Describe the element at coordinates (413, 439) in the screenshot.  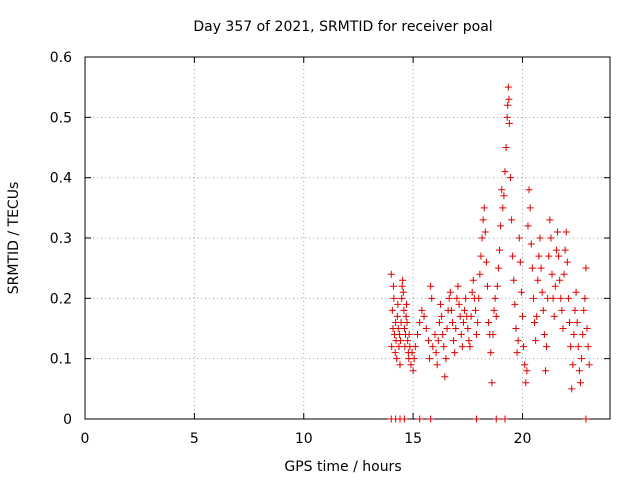
I see `x-tick-label: 15` at that location.